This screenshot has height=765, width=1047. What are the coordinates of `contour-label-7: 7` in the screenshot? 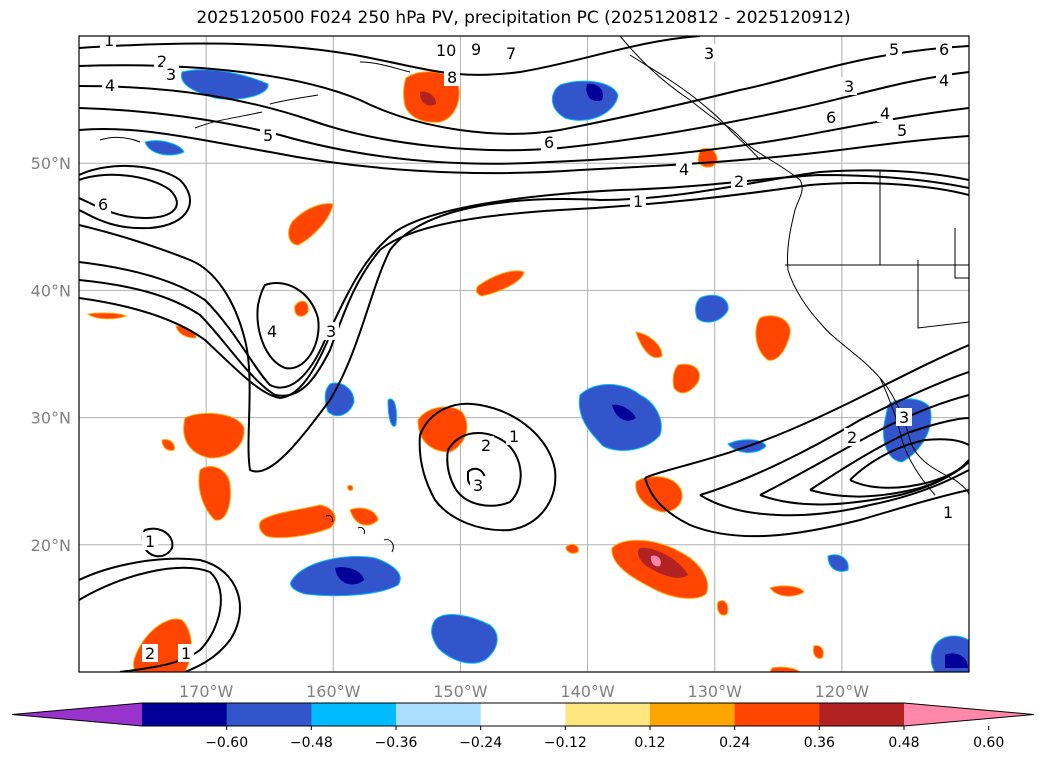 It's located at (511, 53).